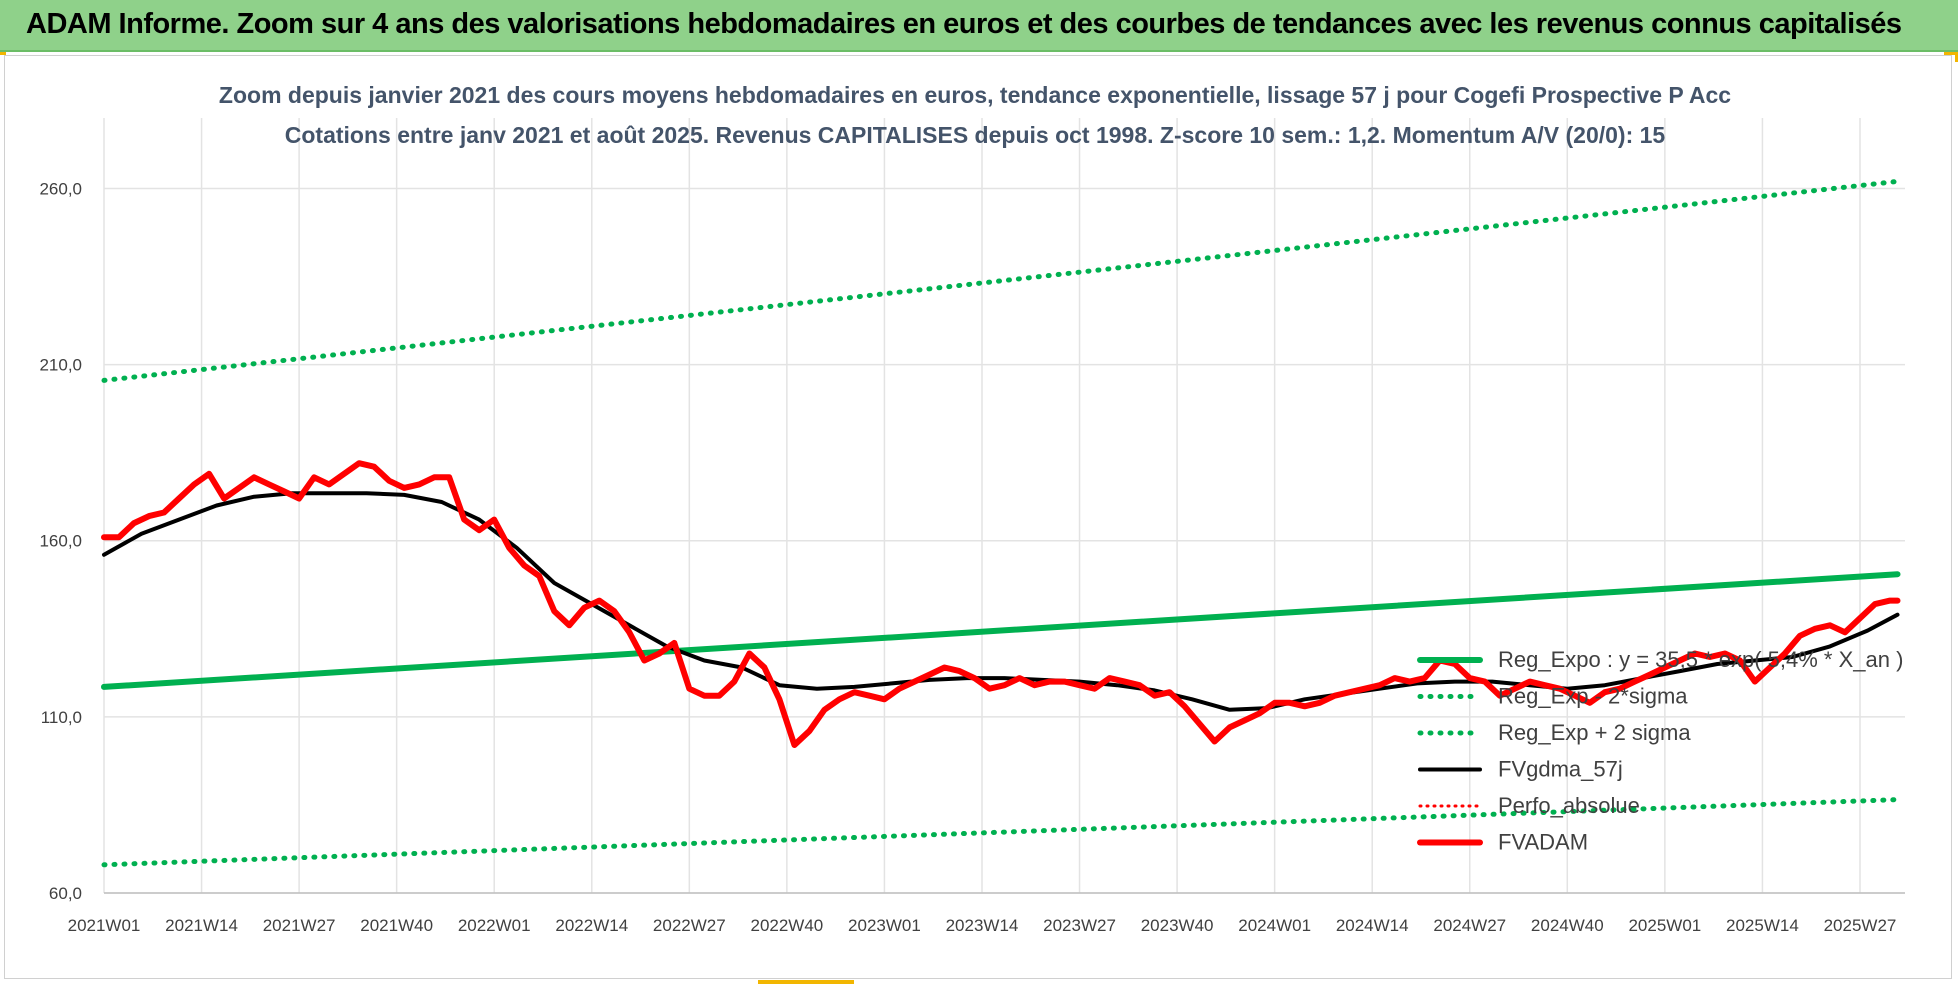 The width and height of the screenshot is (1958, 984). What do you see at coordinates (201, 925) in the screenshot?
I see `x-tick-label: 2021W14` at bounding box center [201, 925].